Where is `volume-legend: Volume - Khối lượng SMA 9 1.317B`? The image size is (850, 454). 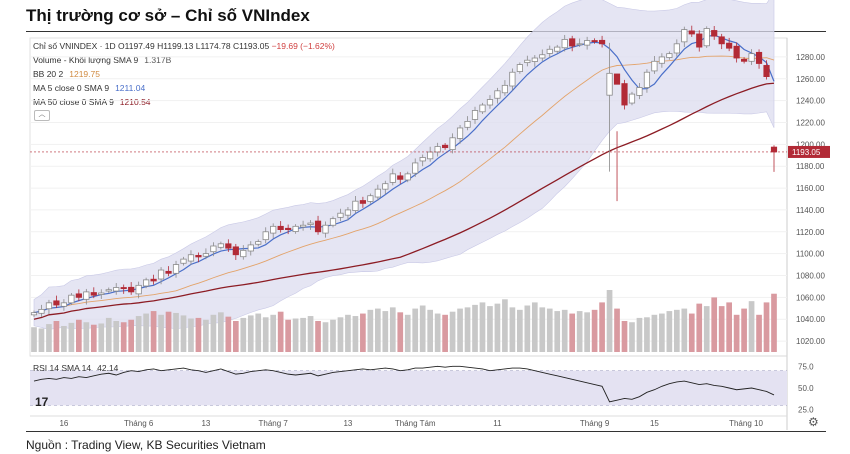 volume-legend: Volume - Khối lượng SMA 9 1.317B is located at coordinates (102, 60).